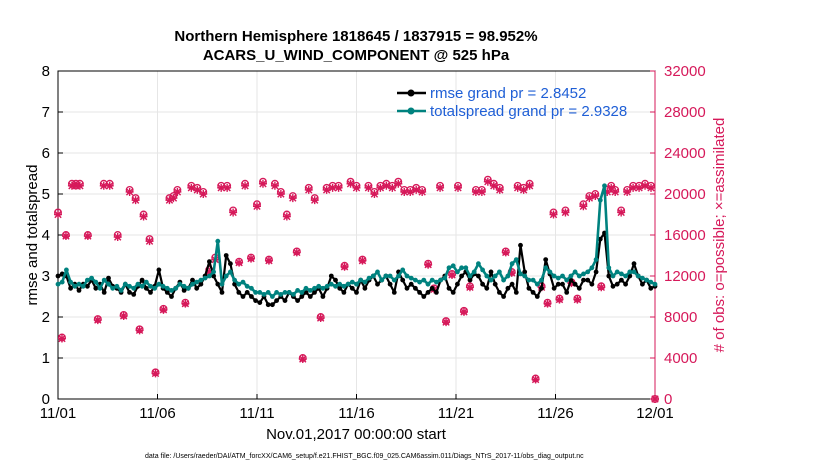  Describe the element at coordinates (356, 434) in the screenshot. I see `x-axis-label: Nov.01,2017 00:00:00 start` at that location.